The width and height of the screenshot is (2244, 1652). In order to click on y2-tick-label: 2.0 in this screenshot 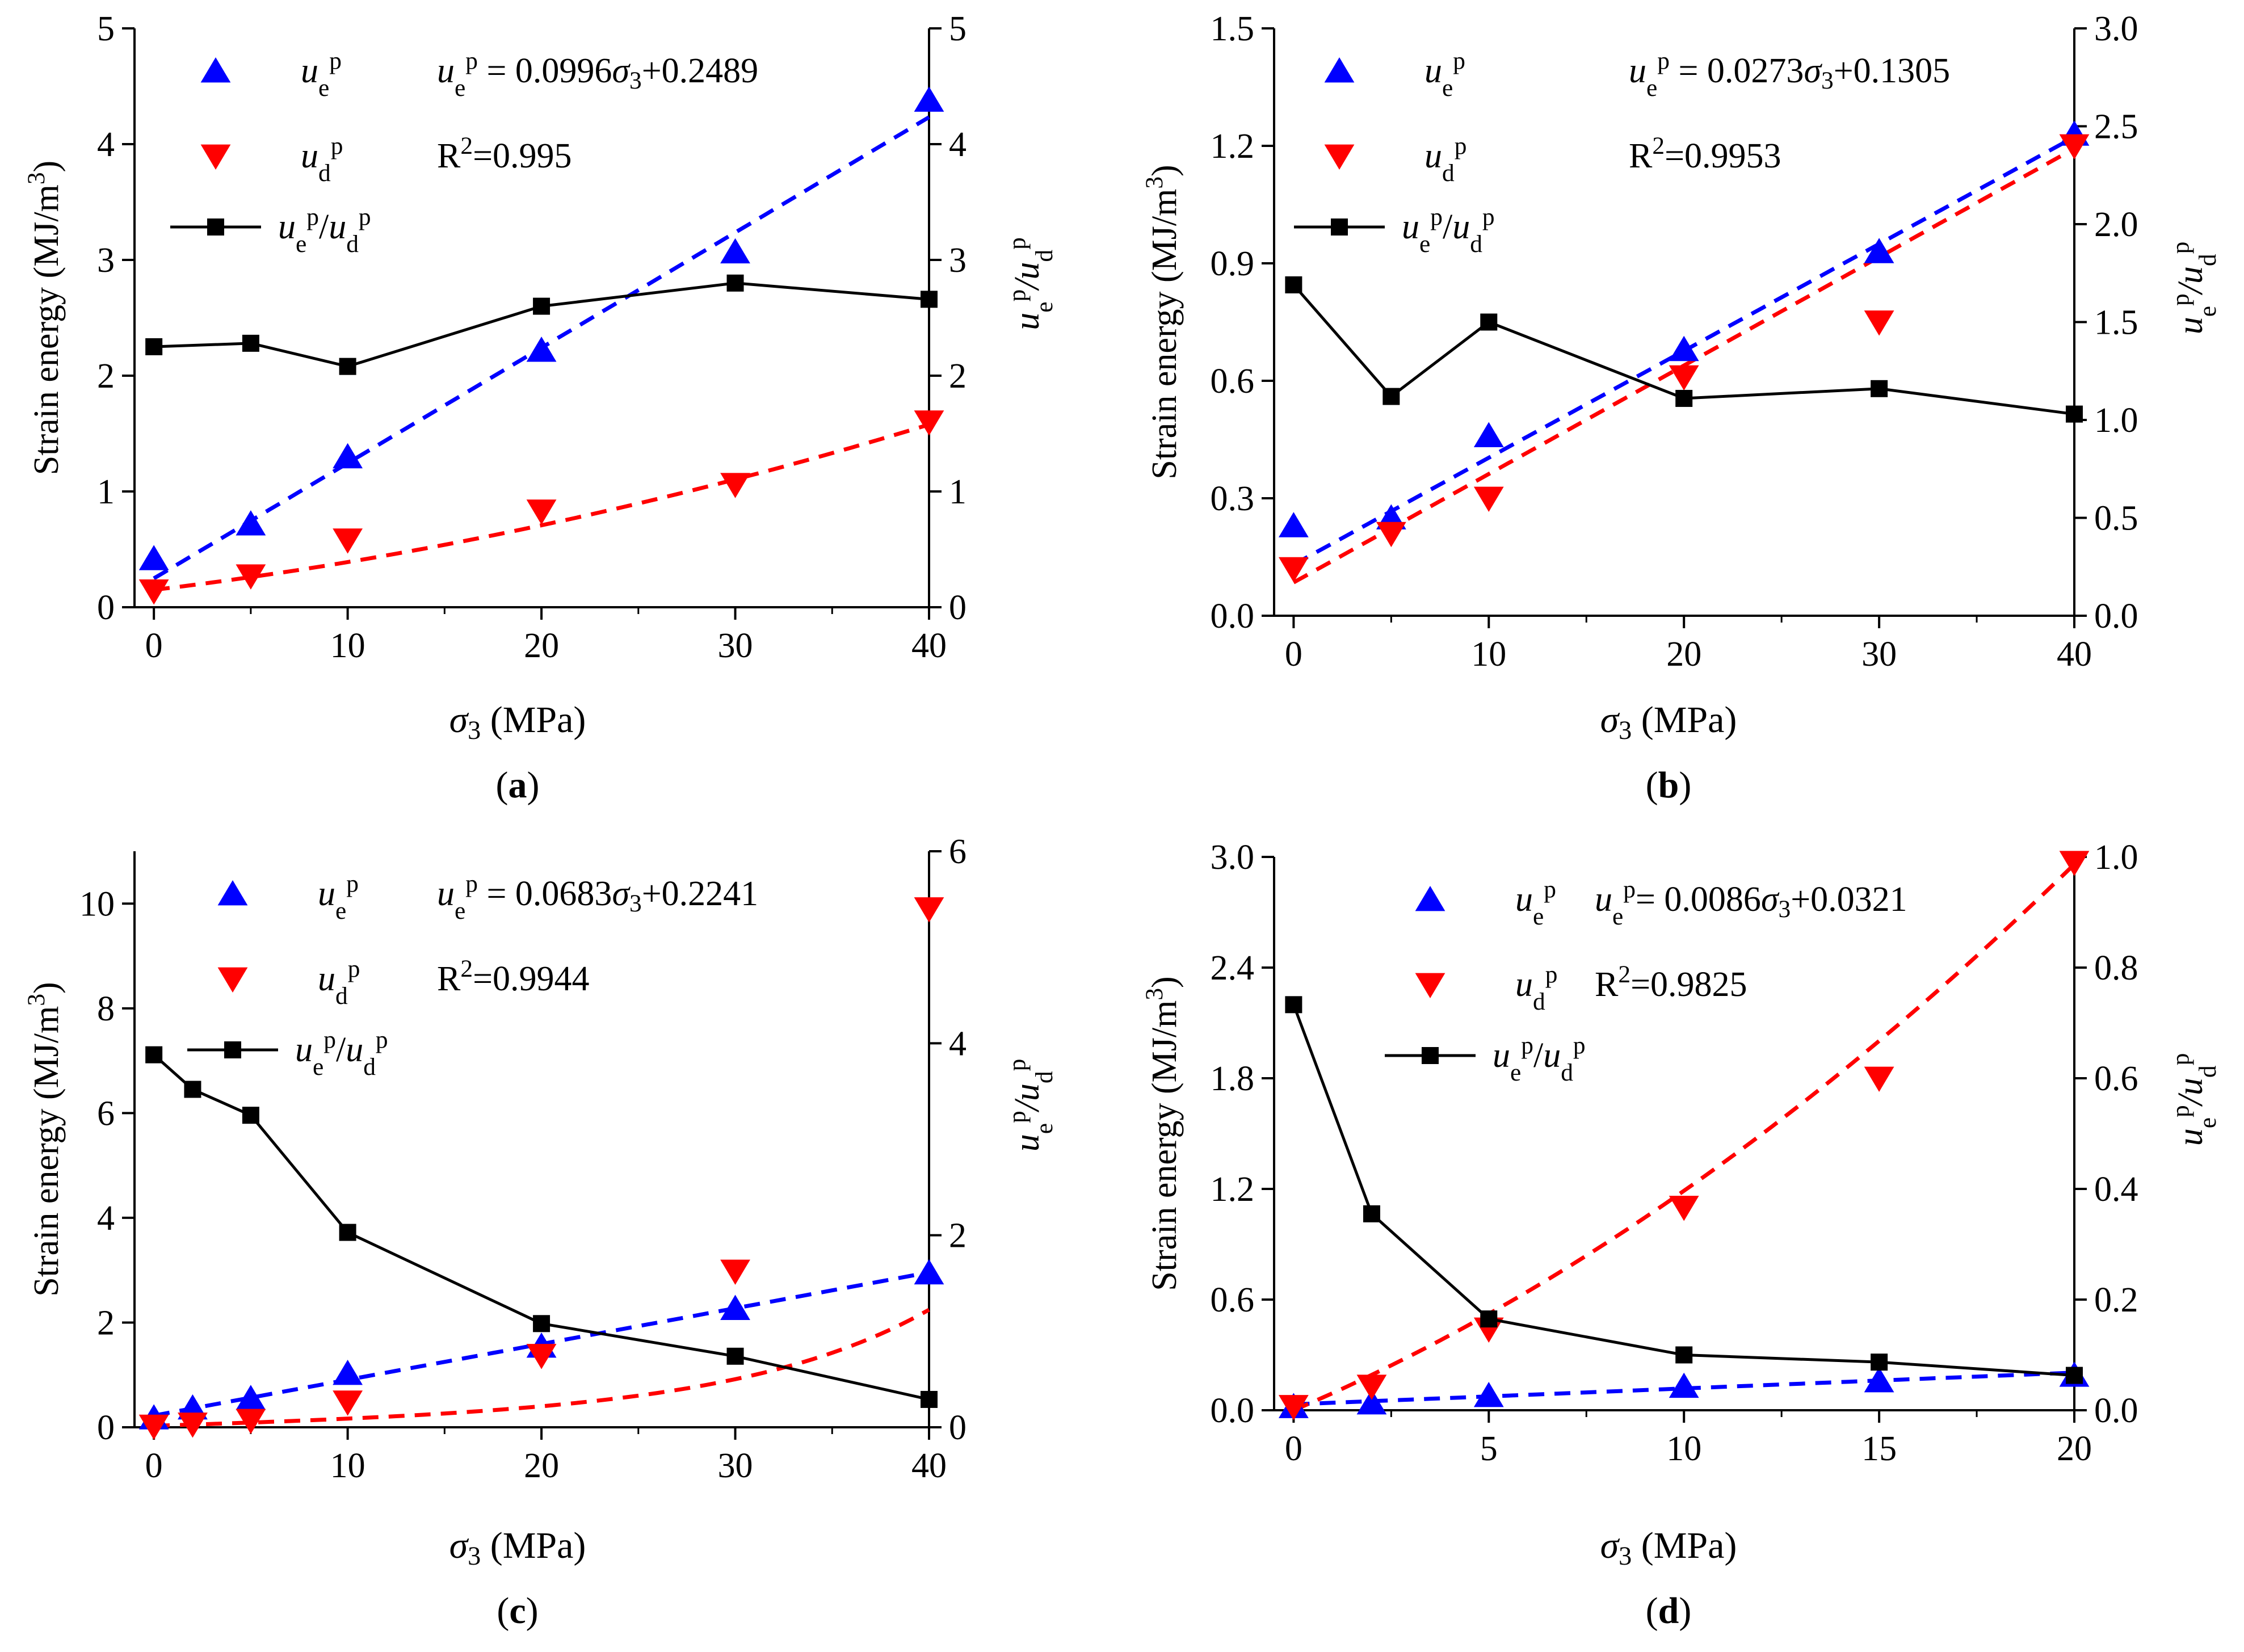, I will do `click(2116, 224)`.